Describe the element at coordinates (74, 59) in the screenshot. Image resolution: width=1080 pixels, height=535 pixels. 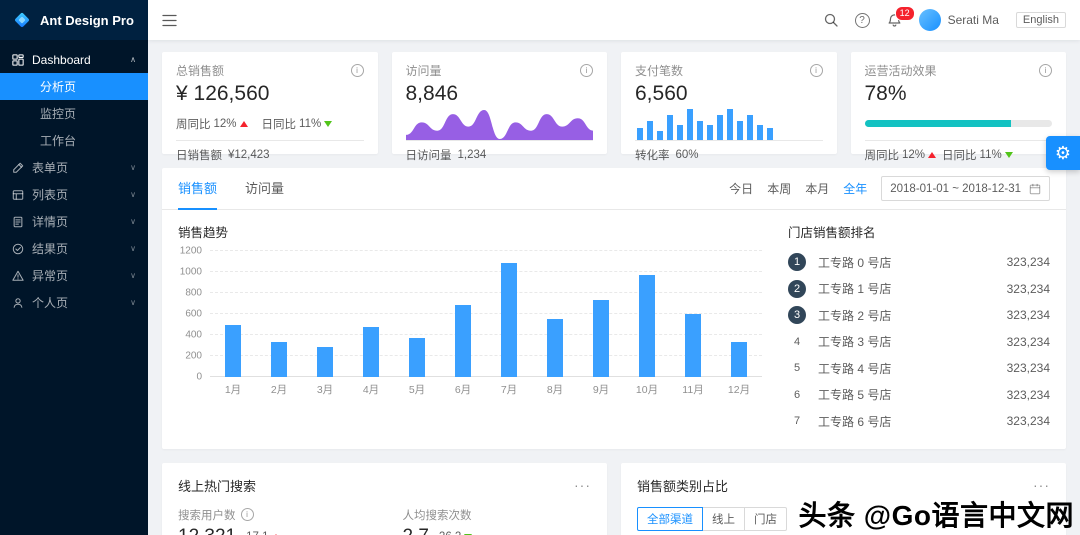
I see `sidebar-item-dashboard: Dashboard ∧` at that location.